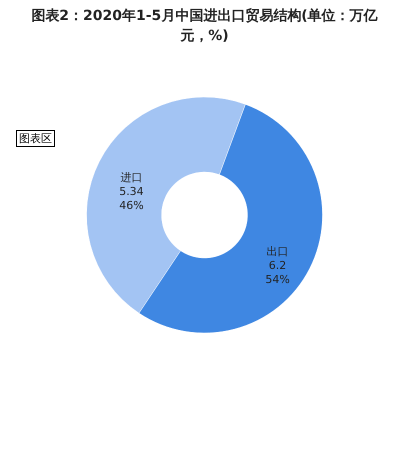  Describe the element at coordinates (277, 251) in the screenshot. I see `slice-label: 出口` at that location.